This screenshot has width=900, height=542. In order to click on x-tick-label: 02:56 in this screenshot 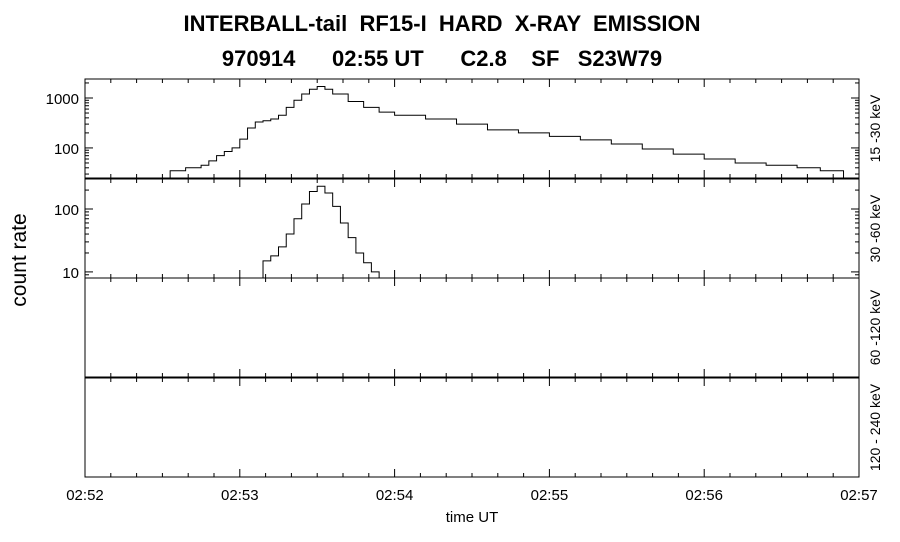, I will do `click(704, 495)`.